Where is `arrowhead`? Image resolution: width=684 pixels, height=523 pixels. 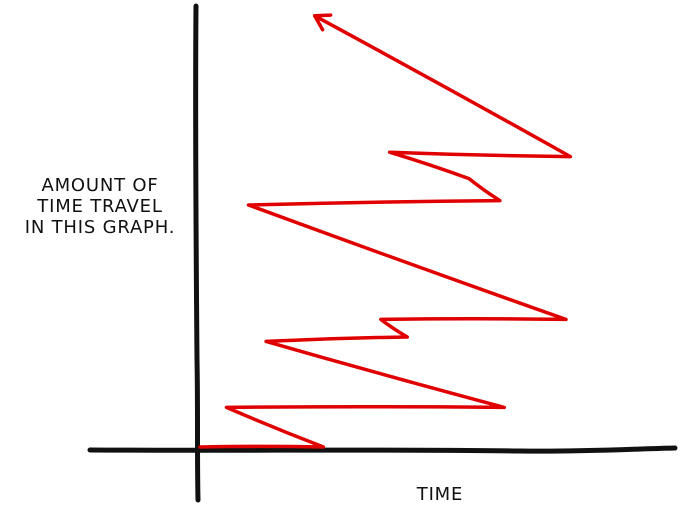
arrowhead is located at coordinates (322, 22).